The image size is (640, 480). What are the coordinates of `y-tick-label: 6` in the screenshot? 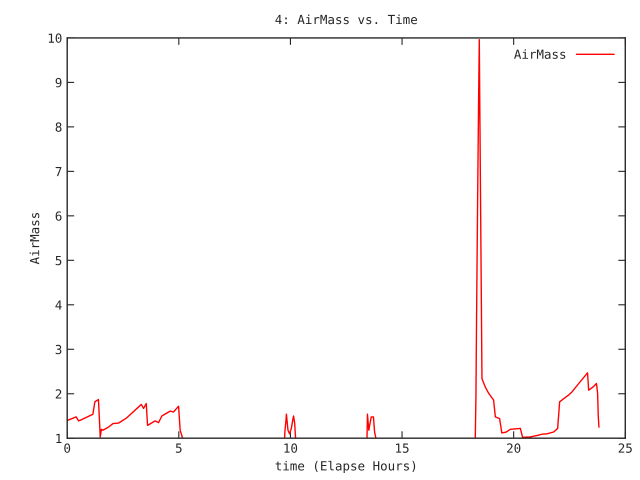 It's located at (59, 216).